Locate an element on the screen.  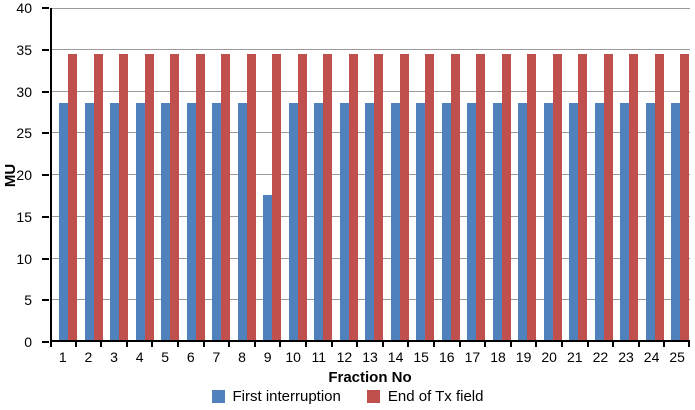
y-tick-label-15: 15 is located at coordinates (24, 216).